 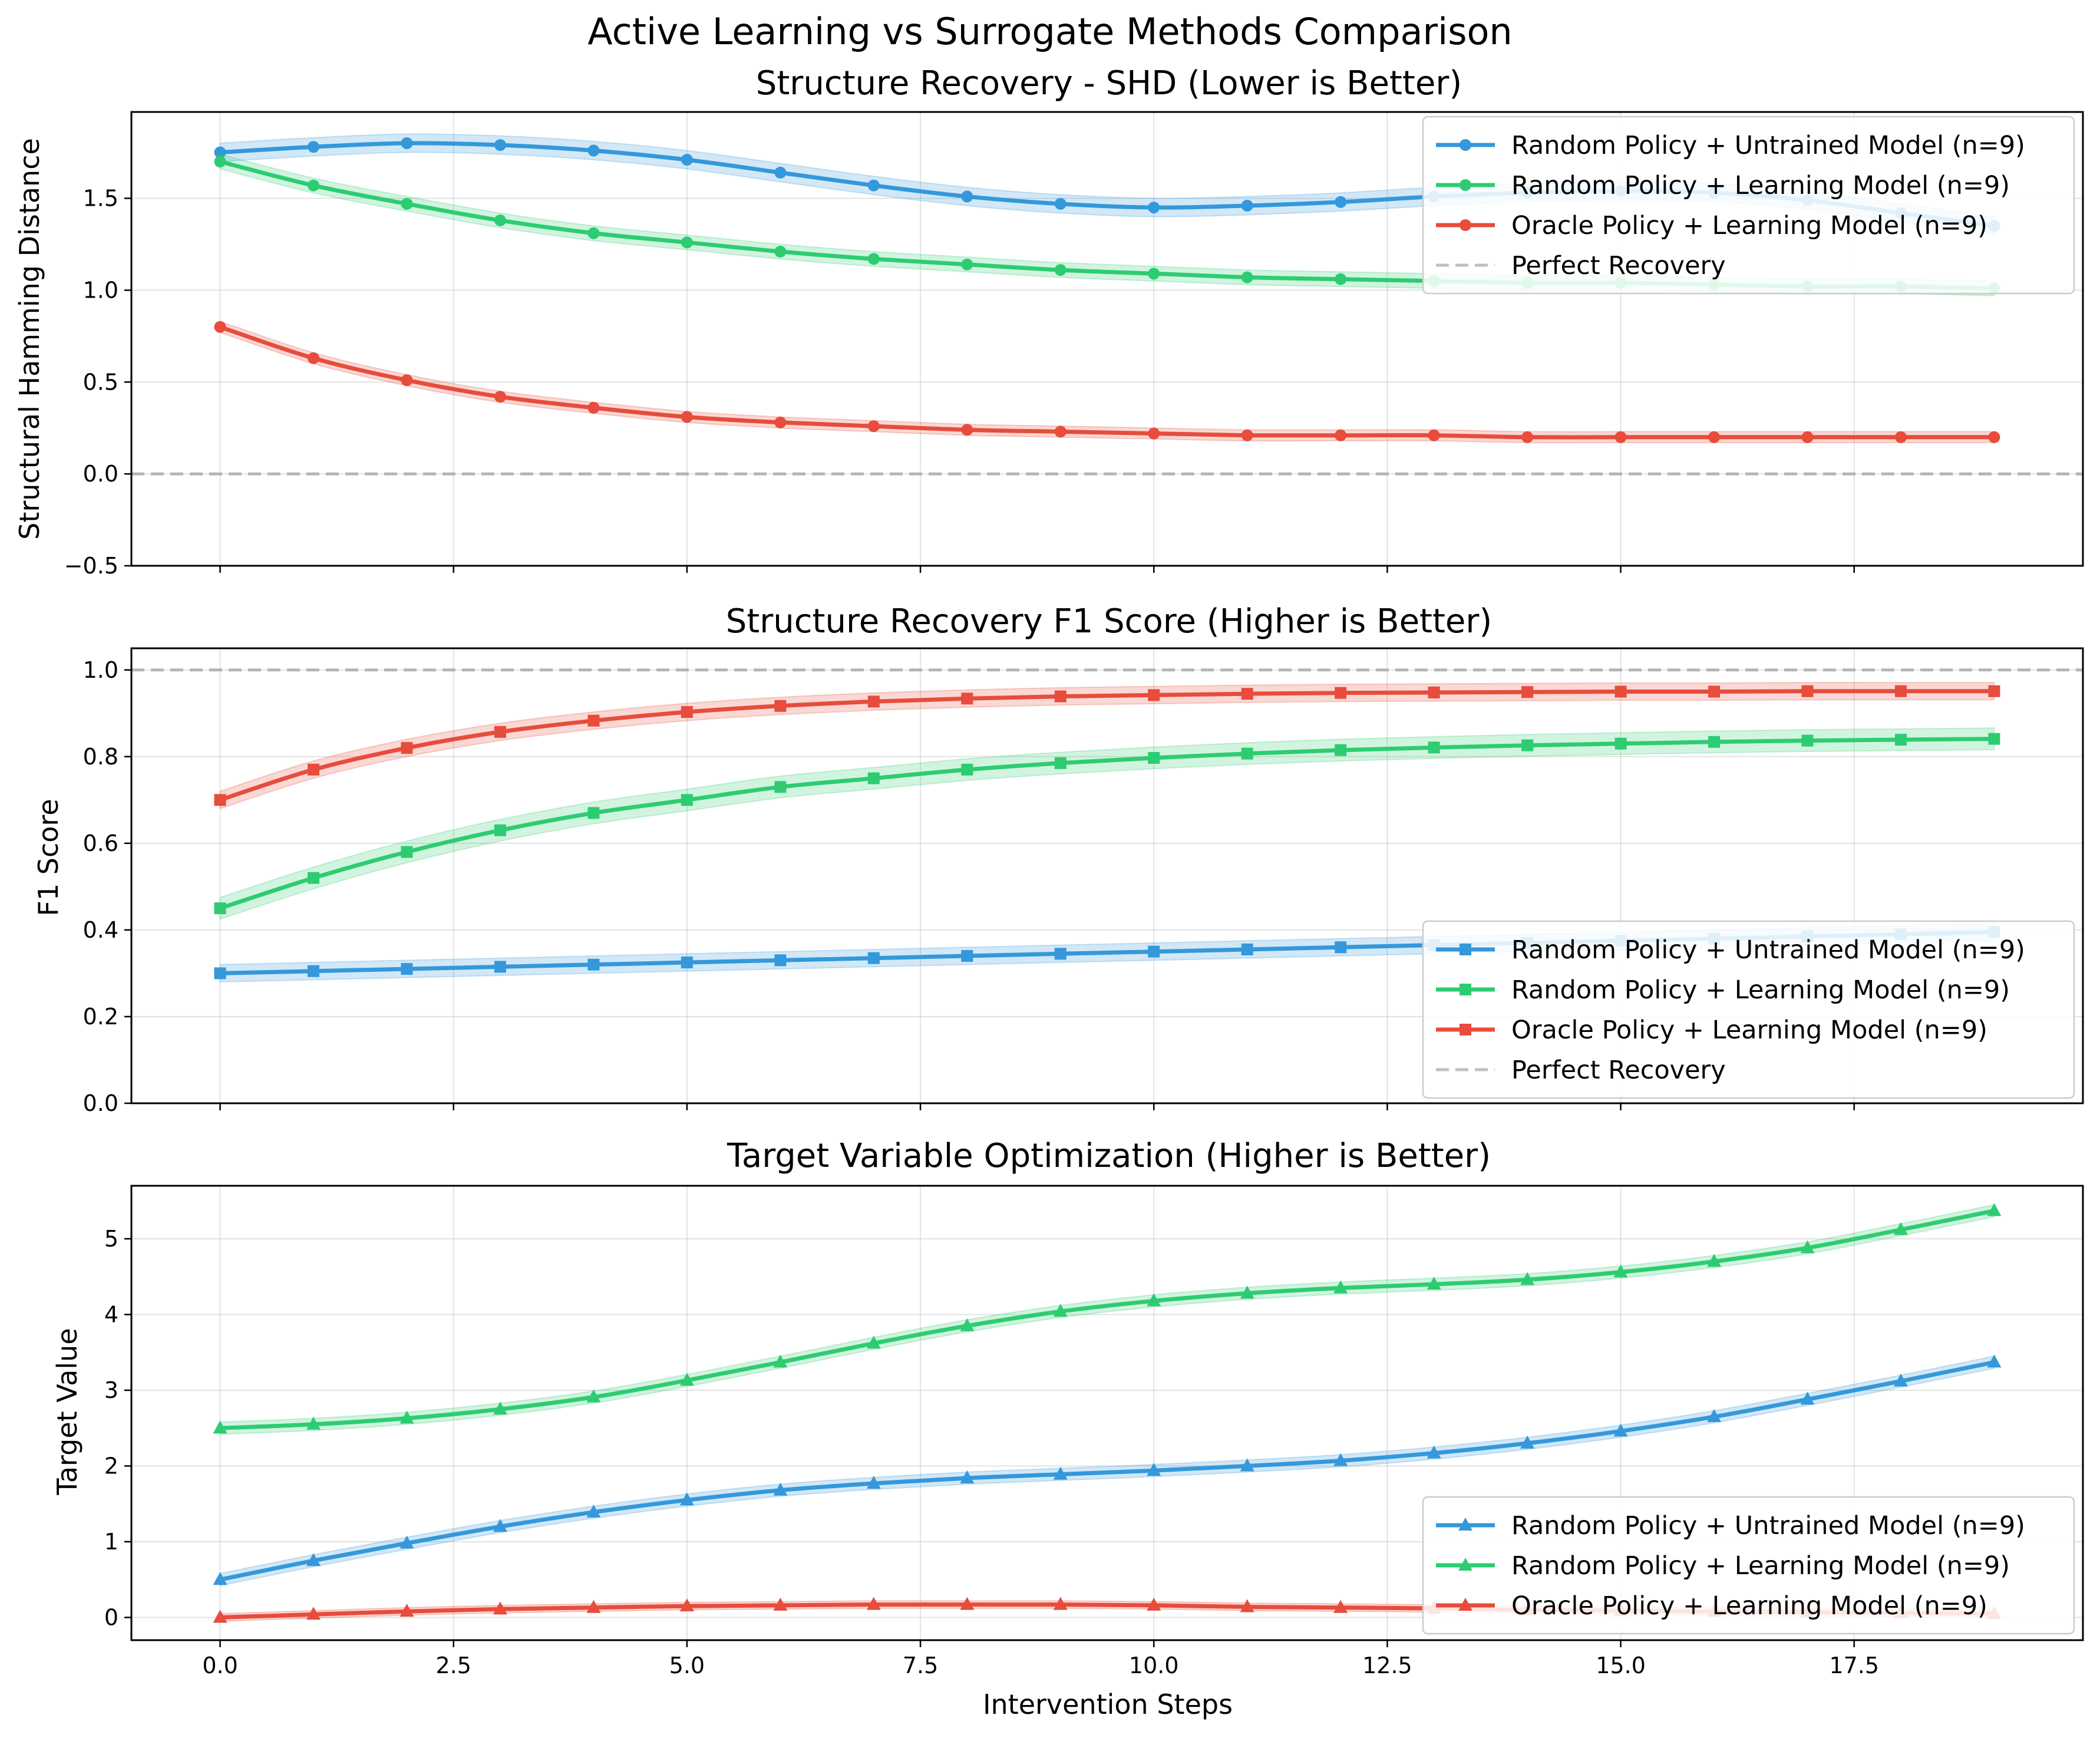 What do you see at coordinates (1760, 1566) in the screenshot?
I see `legend-label: Random Policy + Learning Model (n=9)` at bounding box center [1760, 1566].